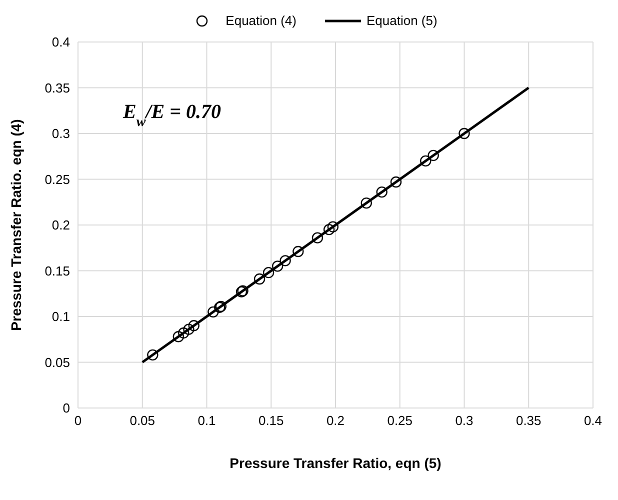  What do you see at coordinates (61, 225) in the screenshot?
I see `y-tick-label: 0.2` at bounding box center [61, 225].